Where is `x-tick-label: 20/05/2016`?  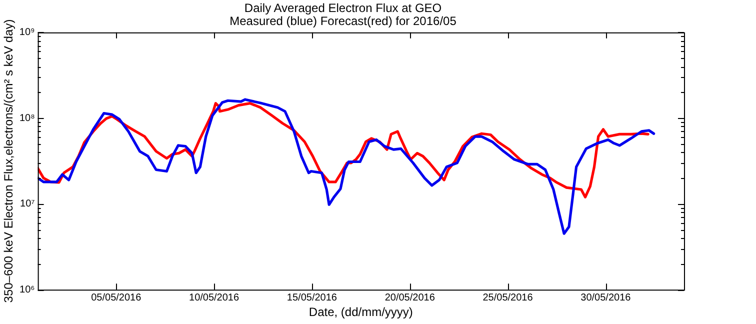
x-tick-label: 20/05/2016 is located at coordinates (410, 298).